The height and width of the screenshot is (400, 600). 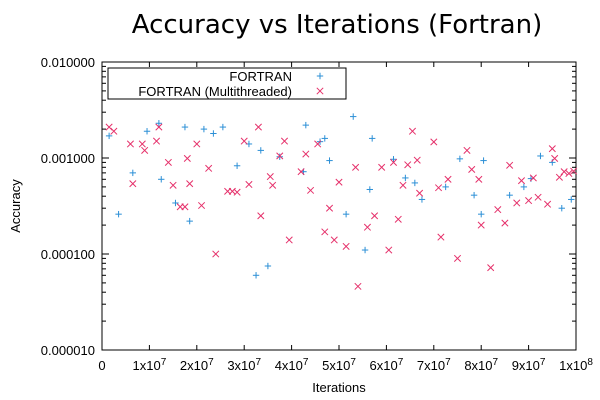 I want to click on legend-marker-fortran, so click(x=320, y=76).